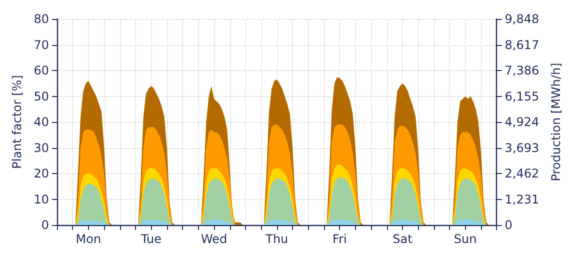 The width and height of the screenshot is (570, 263). I want to click on y-tick-label: 60, so click(41, 71).